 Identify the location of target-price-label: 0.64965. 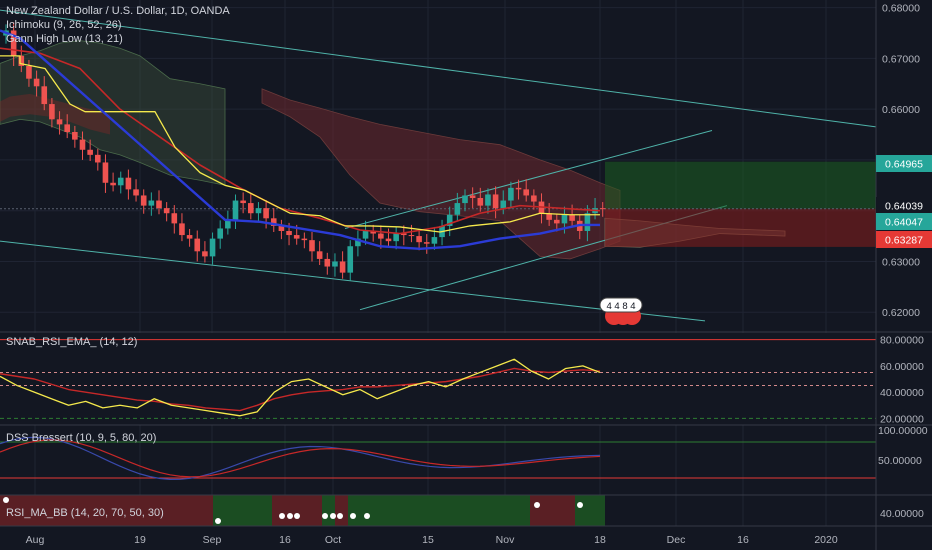
(904, 163).